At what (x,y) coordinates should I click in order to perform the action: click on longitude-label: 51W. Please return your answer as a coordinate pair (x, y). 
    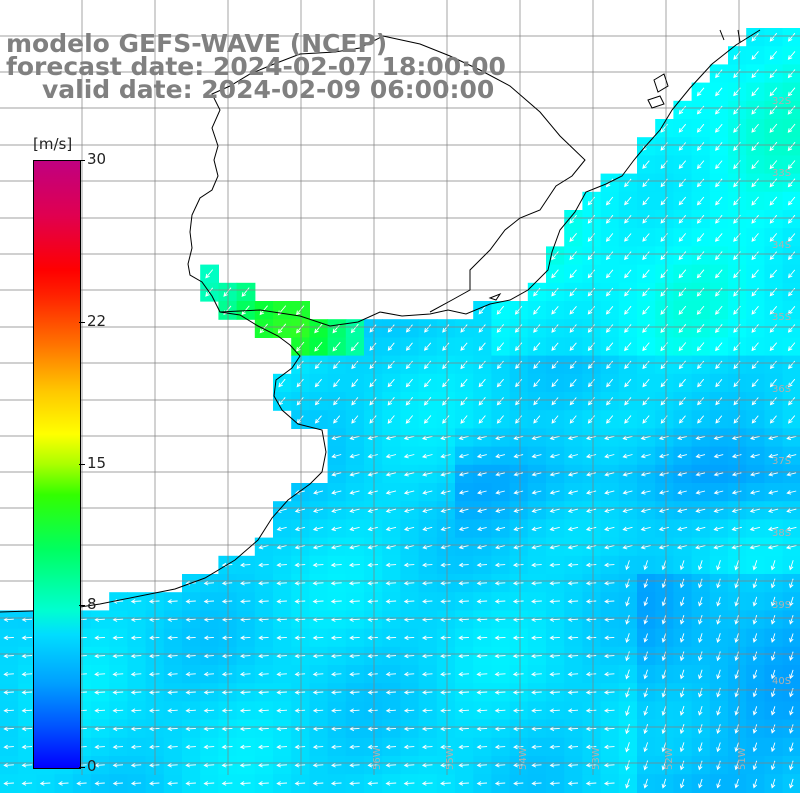
    Looking at the image, I should click on (742, 758).